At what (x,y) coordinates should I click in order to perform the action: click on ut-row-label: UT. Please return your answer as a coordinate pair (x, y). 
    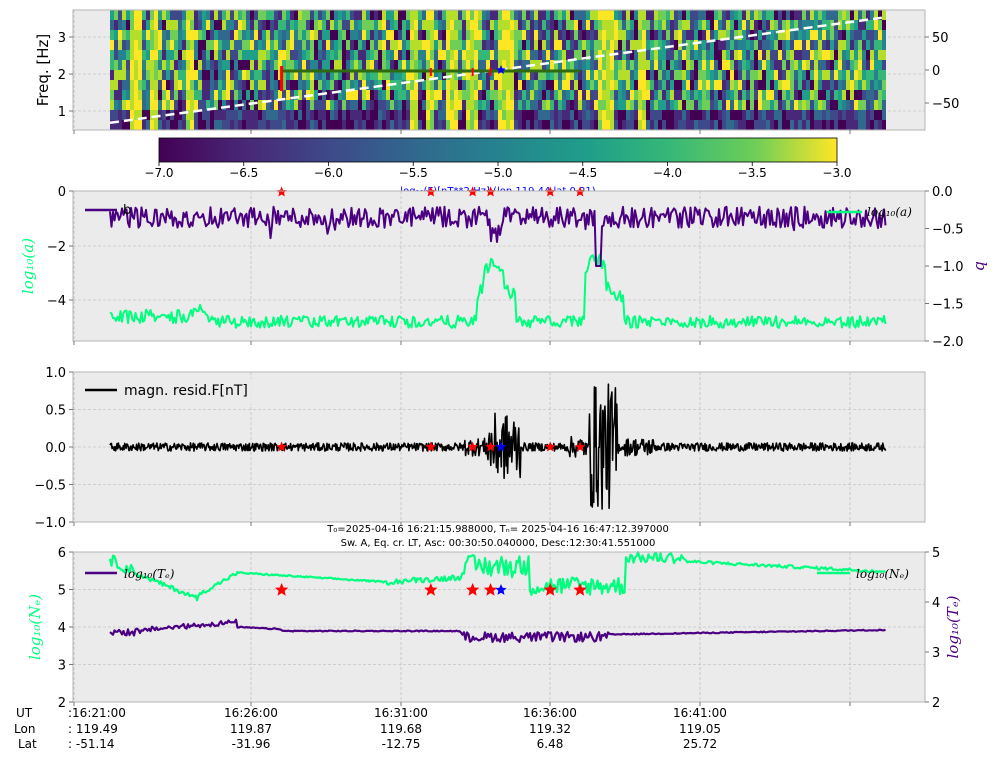
    Looking at the image, I should click on (24, 713).